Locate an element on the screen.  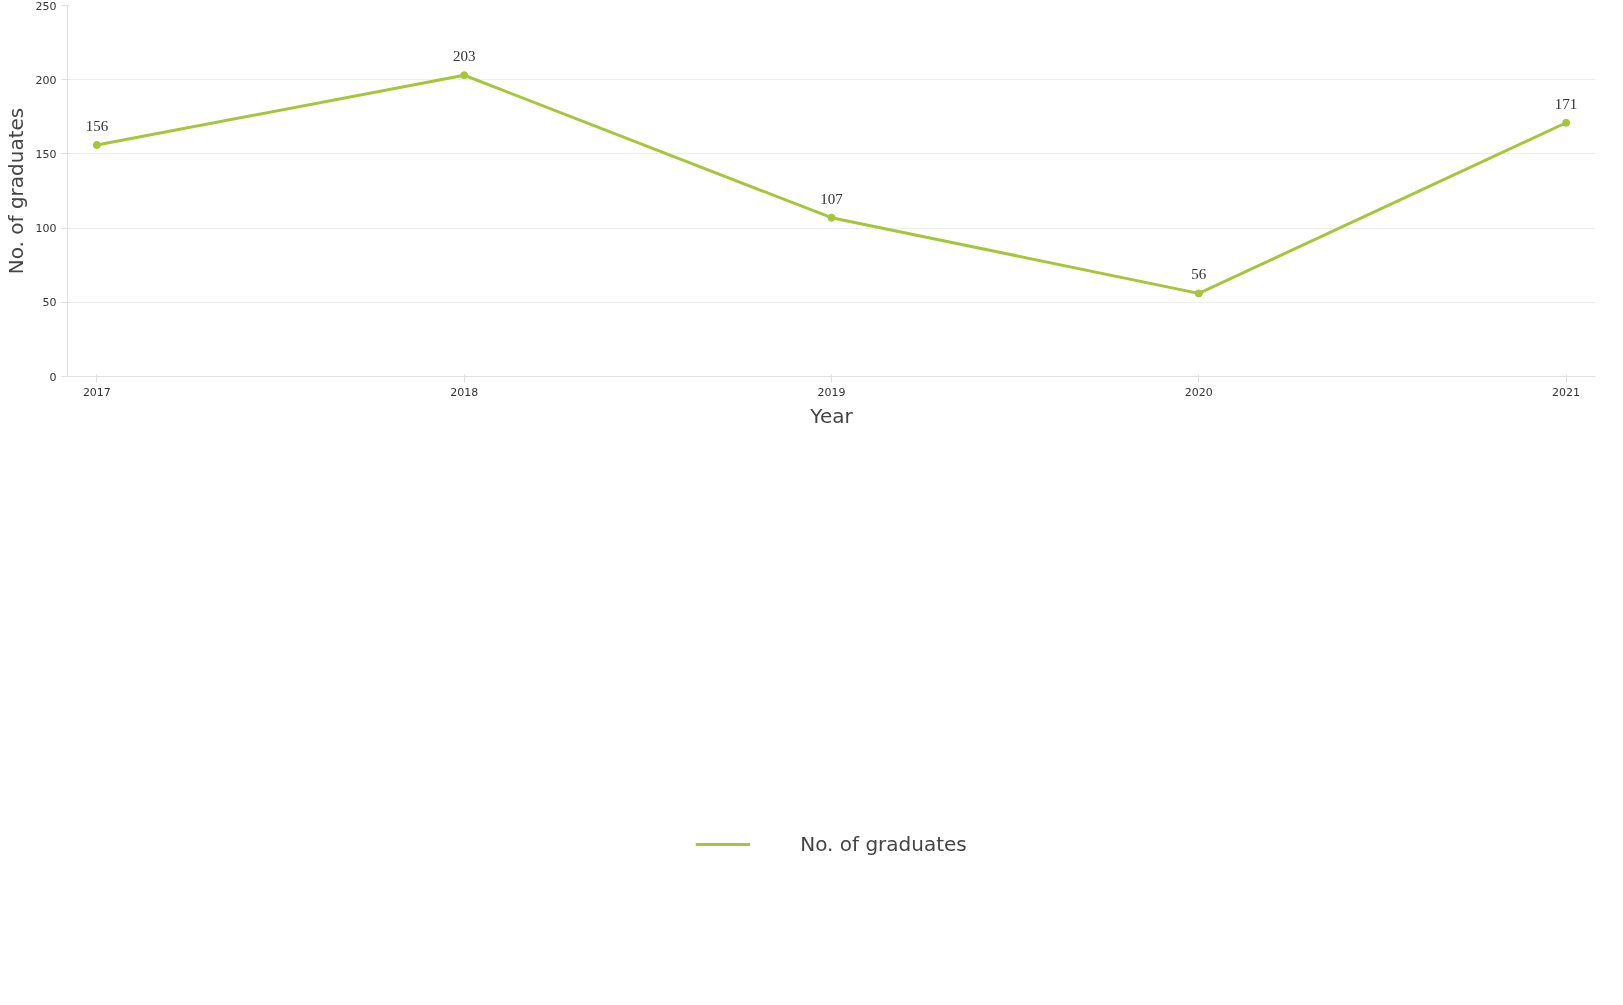
x-tick-label: 2021 is located at coordinates (1566, 392).